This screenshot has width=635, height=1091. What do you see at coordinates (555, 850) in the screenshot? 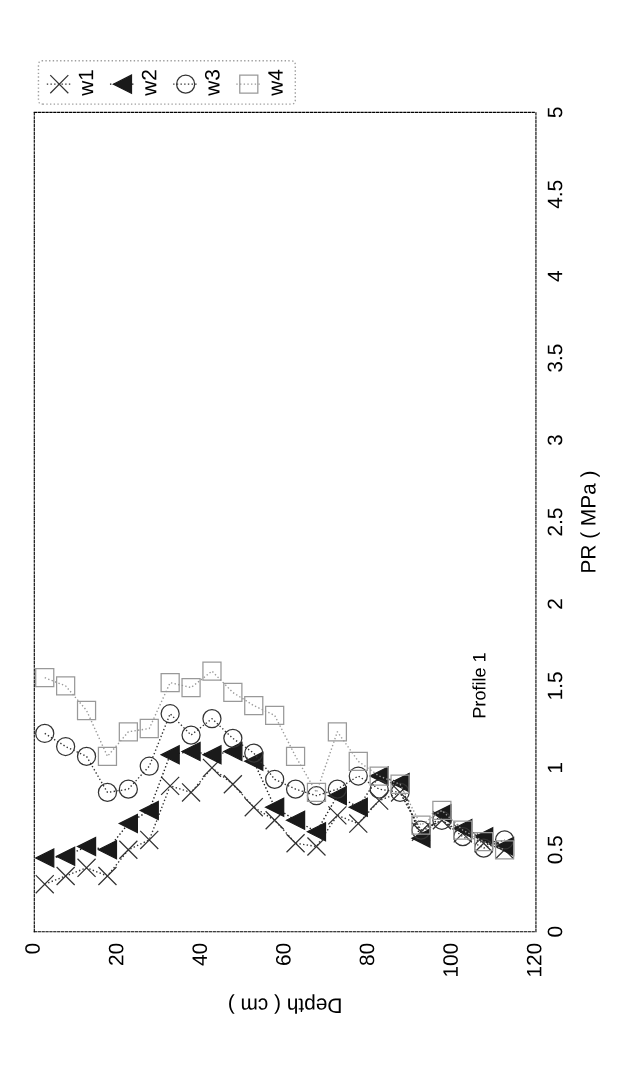
I see `y-tick-label: 0.5` at bounding box center [555, 850].